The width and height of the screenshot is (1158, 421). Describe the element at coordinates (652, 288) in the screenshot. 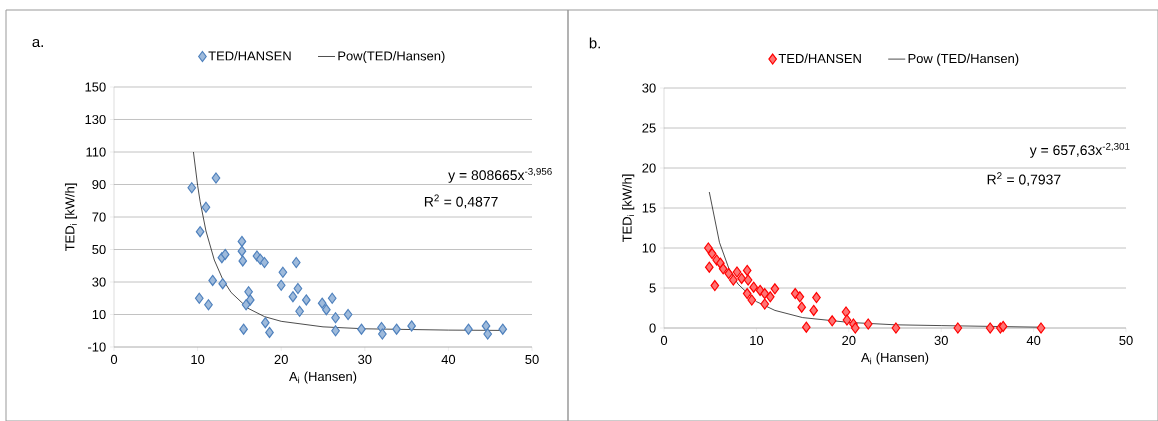

I see `y-tick-label: 5` at that location.